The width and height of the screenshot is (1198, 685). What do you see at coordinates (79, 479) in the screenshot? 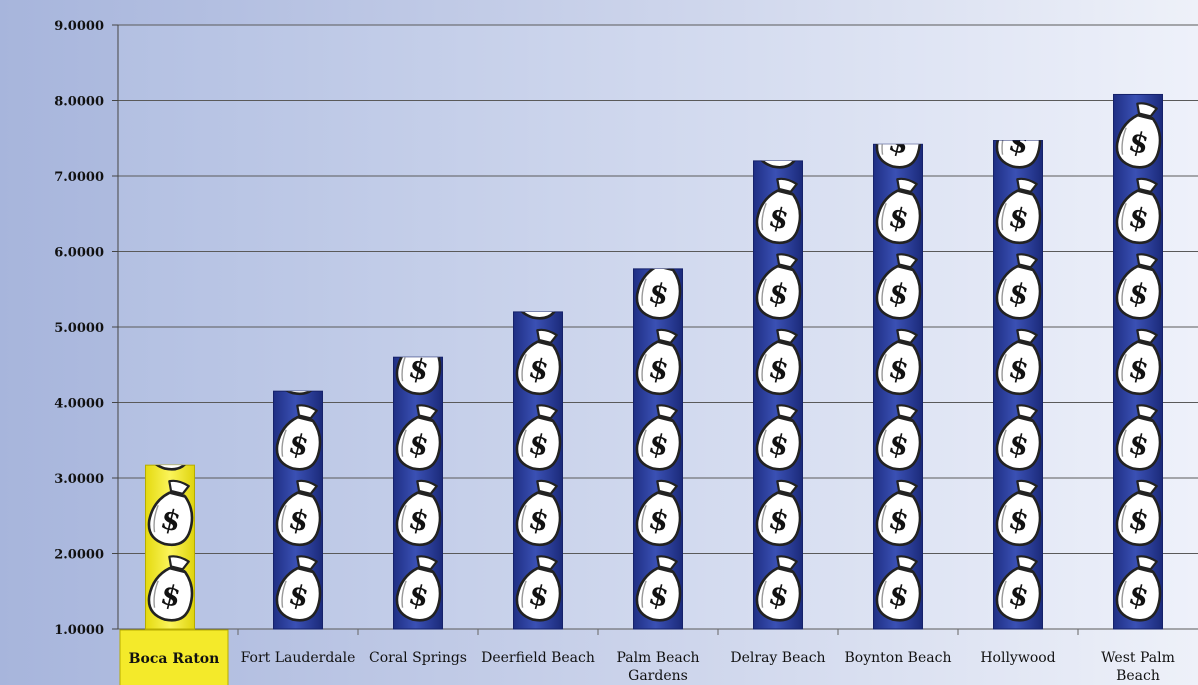
I see `y-tick-label: 3.0000` at bounding box center [79, 479].